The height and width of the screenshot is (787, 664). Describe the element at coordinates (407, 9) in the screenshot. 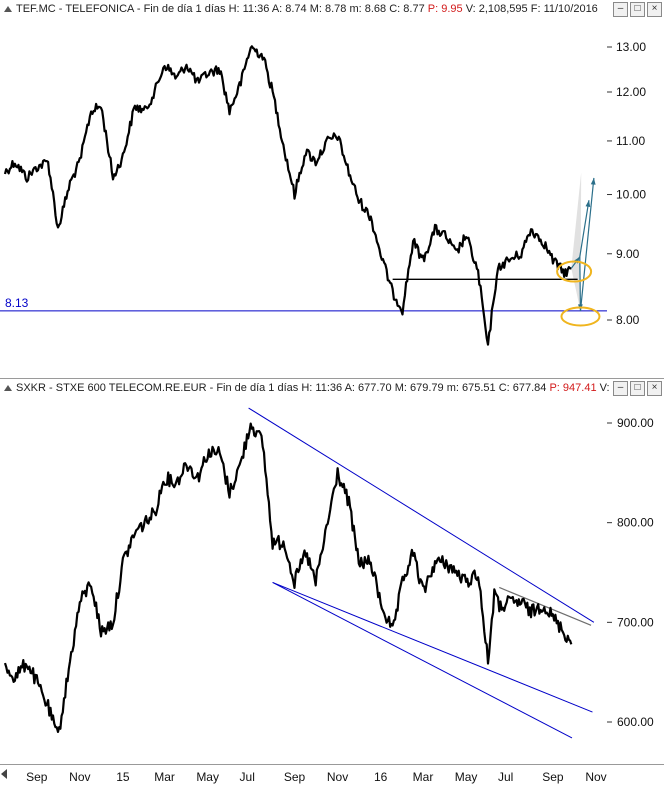

I see `header-close: C: 8.77` at that location.